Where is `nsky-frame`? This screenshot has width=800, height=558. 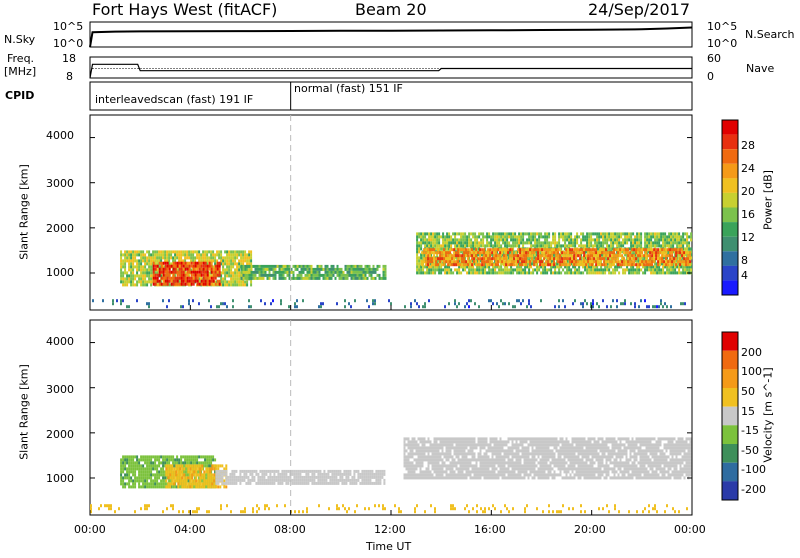 nsky-frame is located at coordinates (391, 34).